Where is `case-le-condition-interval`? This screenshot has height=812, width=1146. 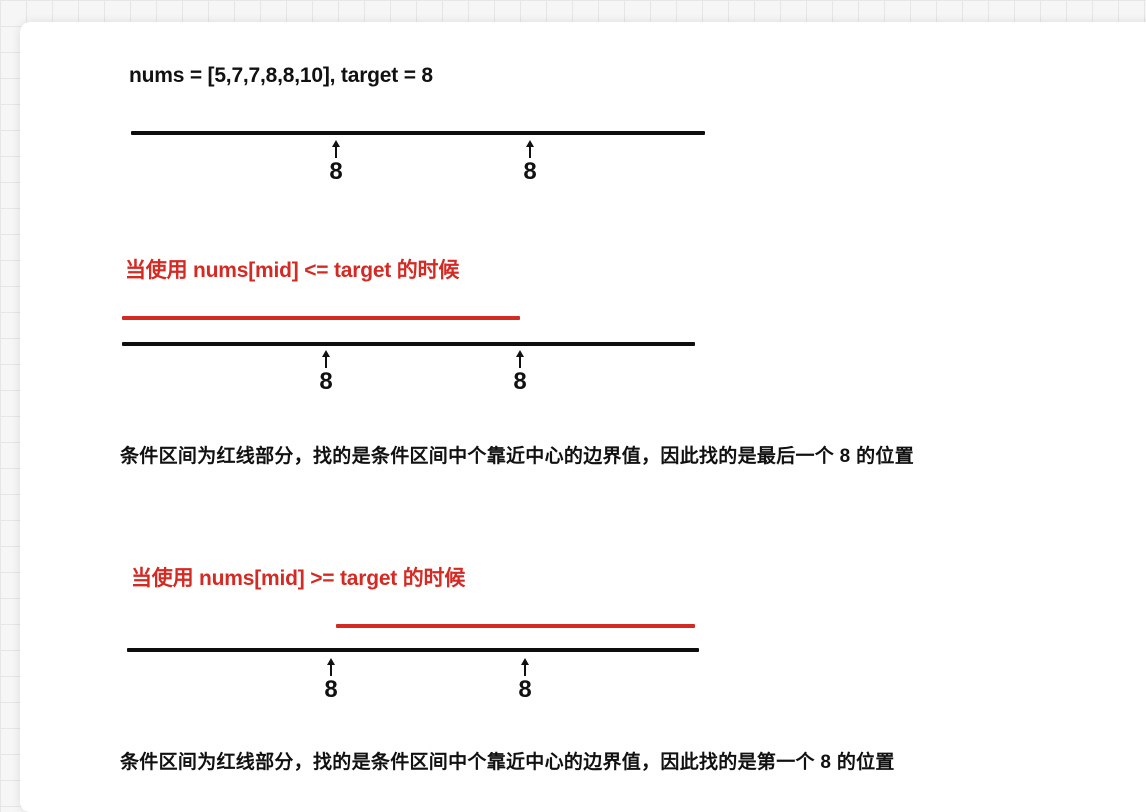
case-le-condition-interval is located at coordinates (321, 318).